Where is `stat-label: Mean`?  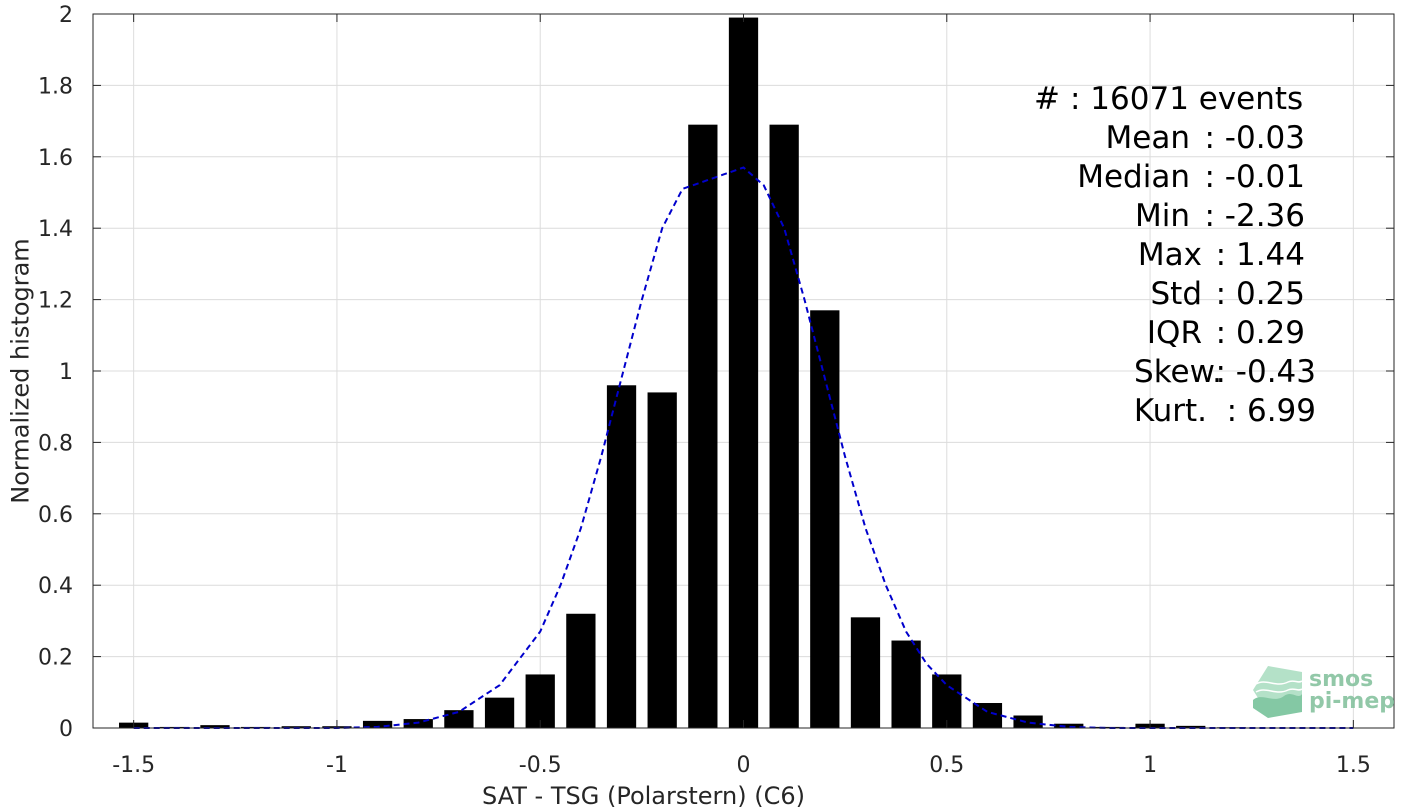
stat-label: Mean is located at coordinates (1148, 138).